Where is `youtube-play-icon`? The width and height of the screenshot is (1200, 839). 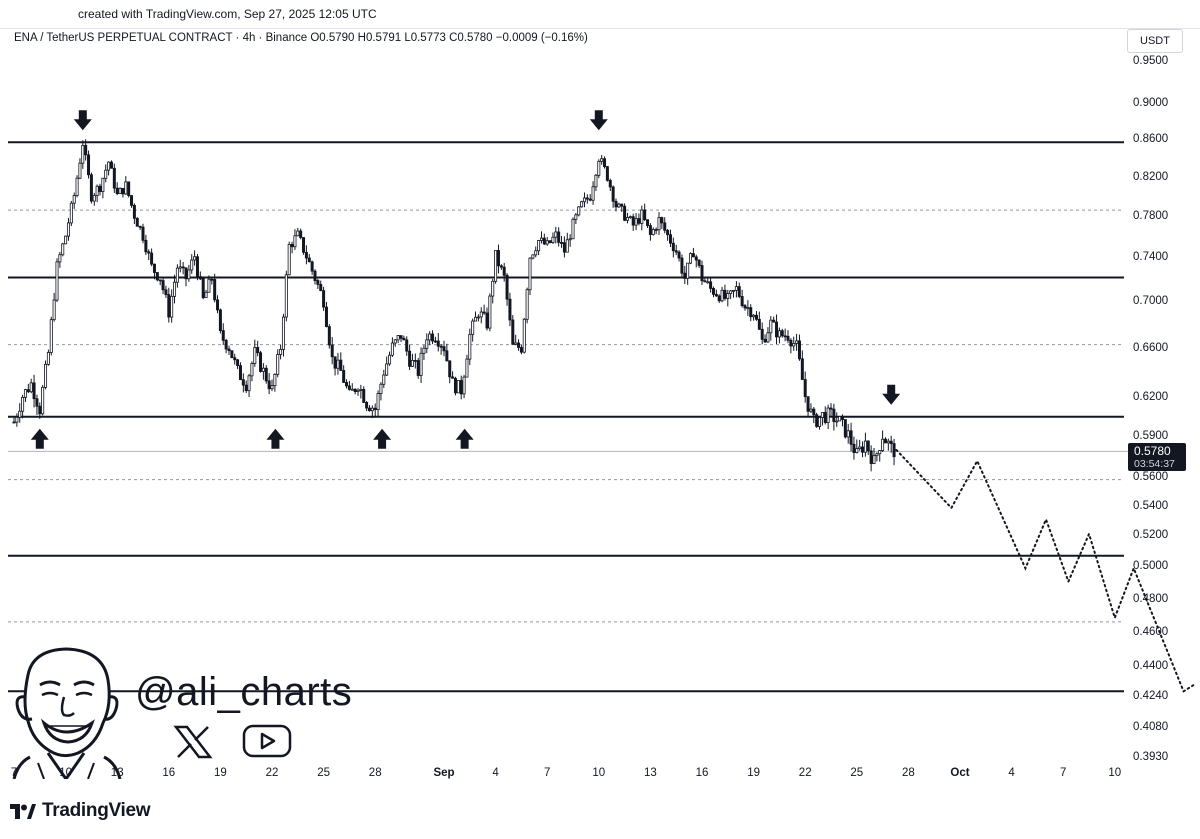
youtube-play-icon is located at coordinates (267, 741).